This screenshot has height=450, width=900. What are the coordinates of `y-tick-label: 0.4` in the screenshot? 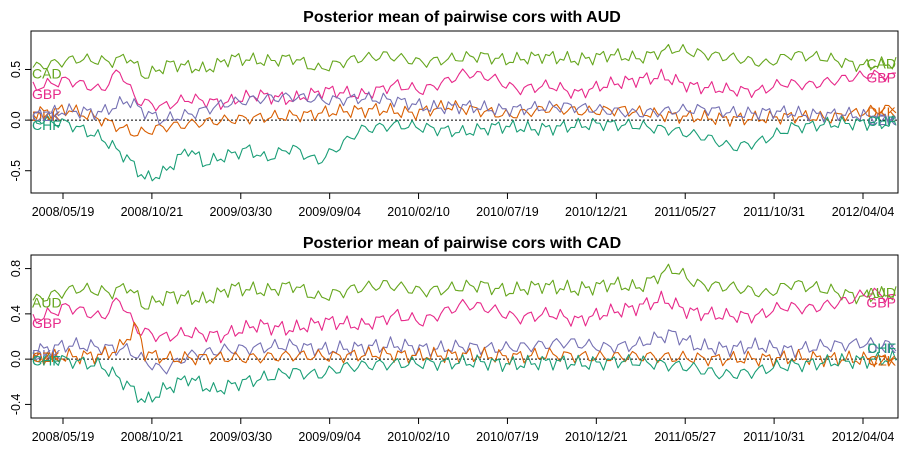 It's located at (16, 313).